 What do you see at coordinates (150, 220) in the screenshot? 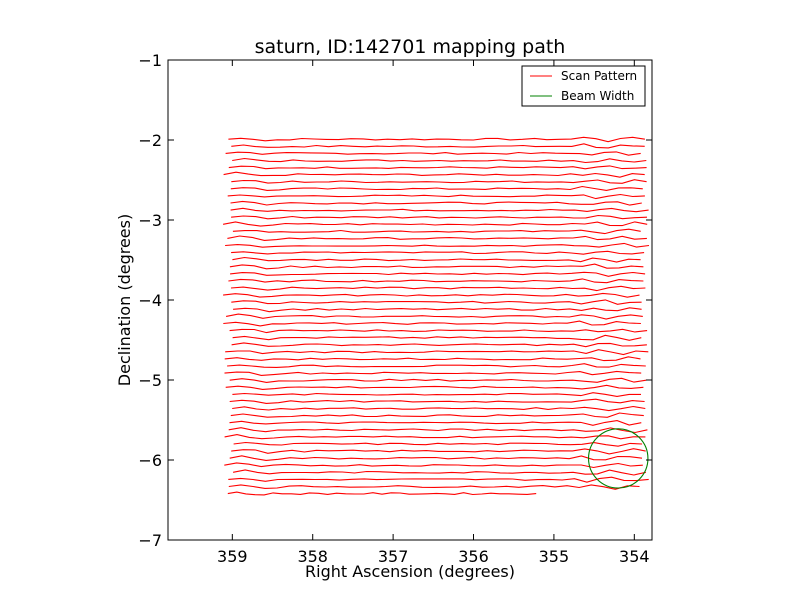
I see `y-tick-label: −3` at bounding box center [150, 220].